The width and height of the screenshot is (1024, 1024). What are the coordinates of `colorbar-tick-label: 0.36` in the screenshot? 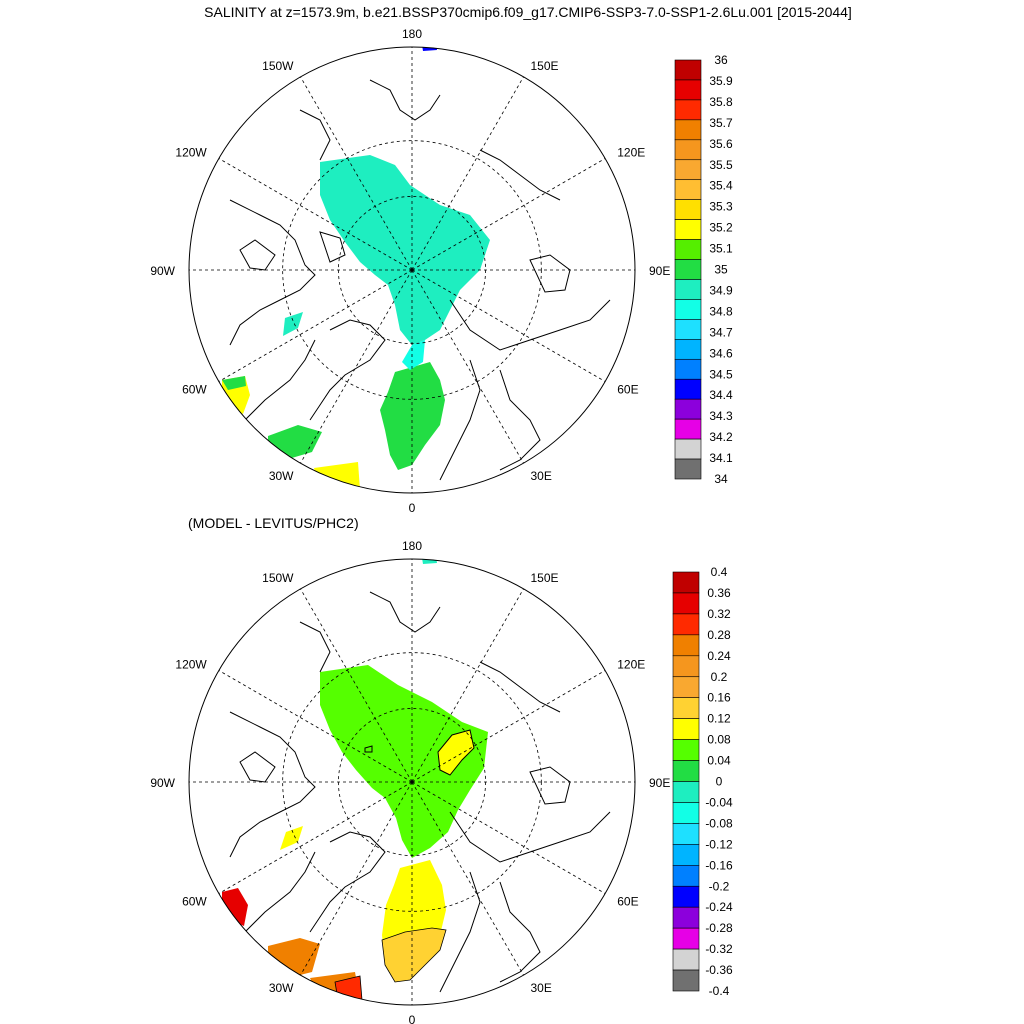 It's located at (719, 593).